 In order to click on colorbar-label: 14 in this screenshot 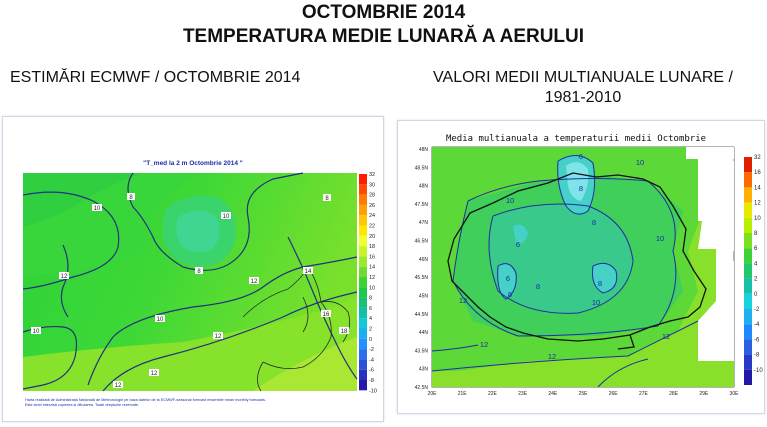, I will do `click(757, 188)`.